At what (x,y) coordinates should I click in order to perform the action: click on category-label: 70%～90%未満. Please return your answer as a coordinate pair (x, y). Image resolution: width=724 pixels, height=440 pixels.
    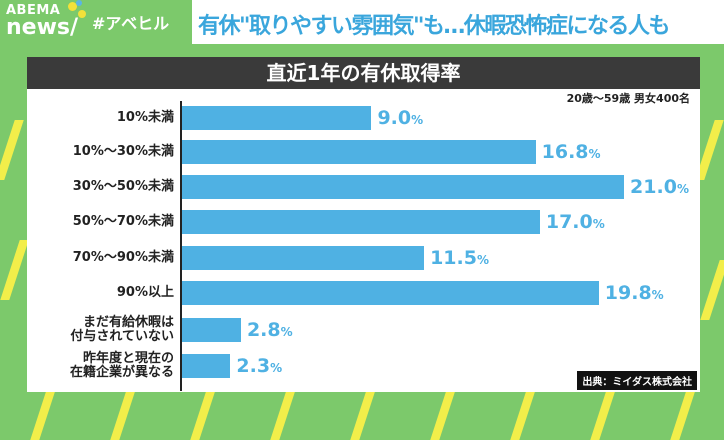
    Looking at the image, I should click on (123, 257).